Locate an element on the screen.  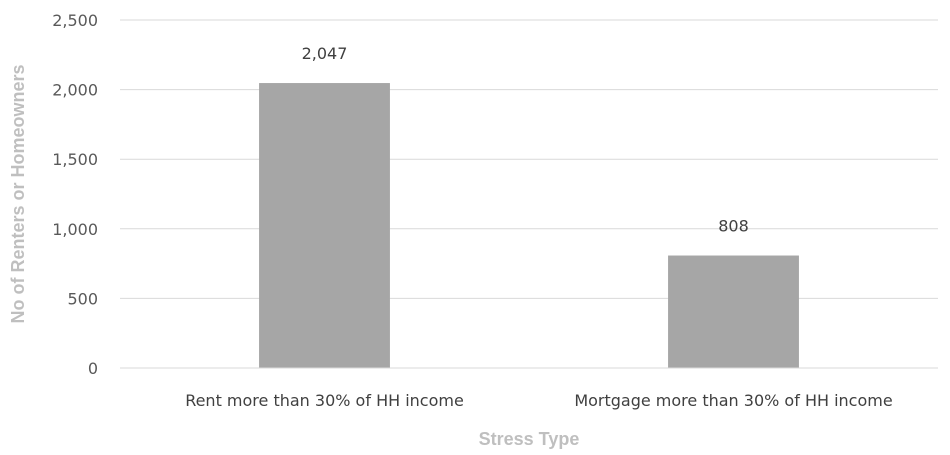
x-tick-label: Mortgage more than 30% of HH income is located at coordinates (733, 400).